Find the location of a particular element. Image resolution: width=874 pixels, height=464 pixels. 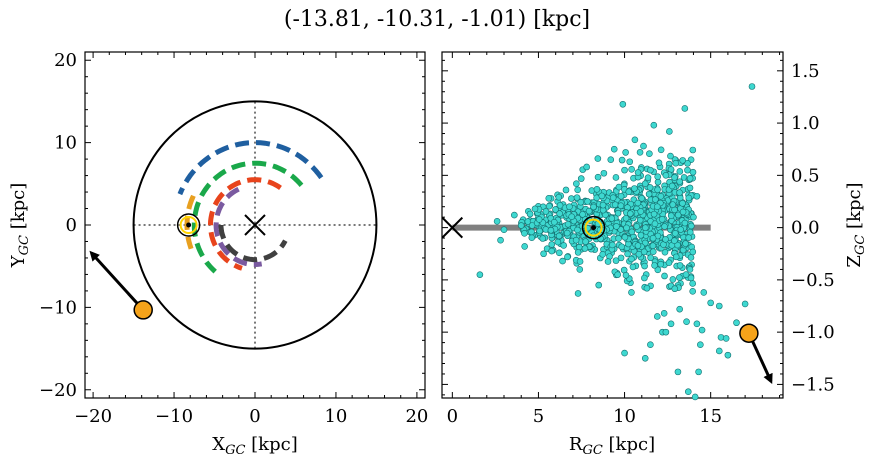

right-x-tick-label: 15 is located at coordinates (710, 416).